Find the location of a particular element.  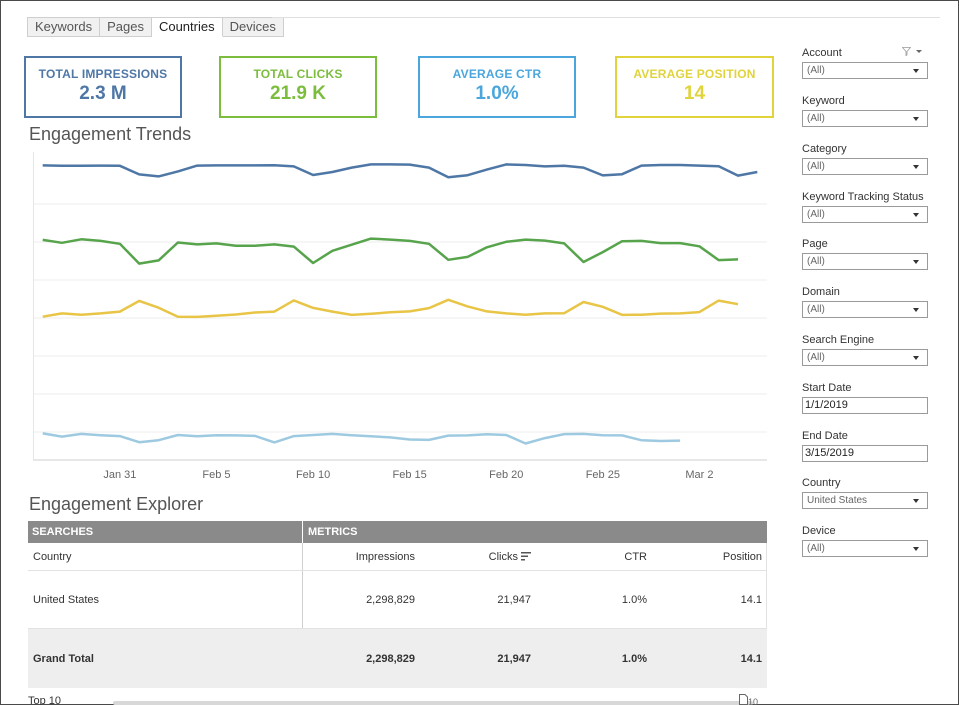

kpi-label: AVERAGE CTR is located at coordinates (497, 74).